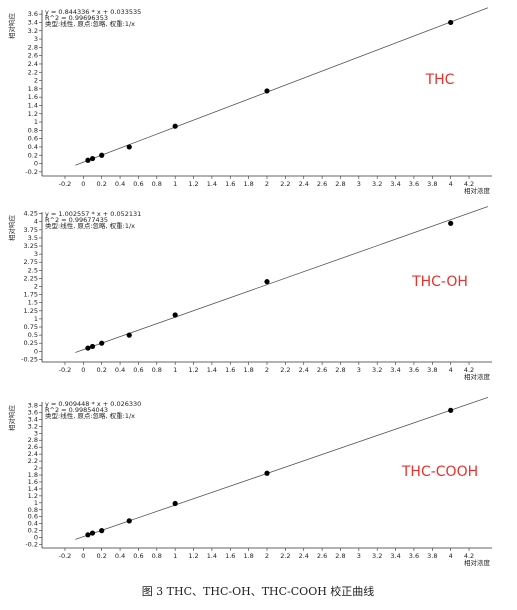 This screenshot has width=517, height=610. What do you see at coordinates (102, 184) in the screenshot?
I see `x-tick-label: 0.2` at bounding box center [102, 184].